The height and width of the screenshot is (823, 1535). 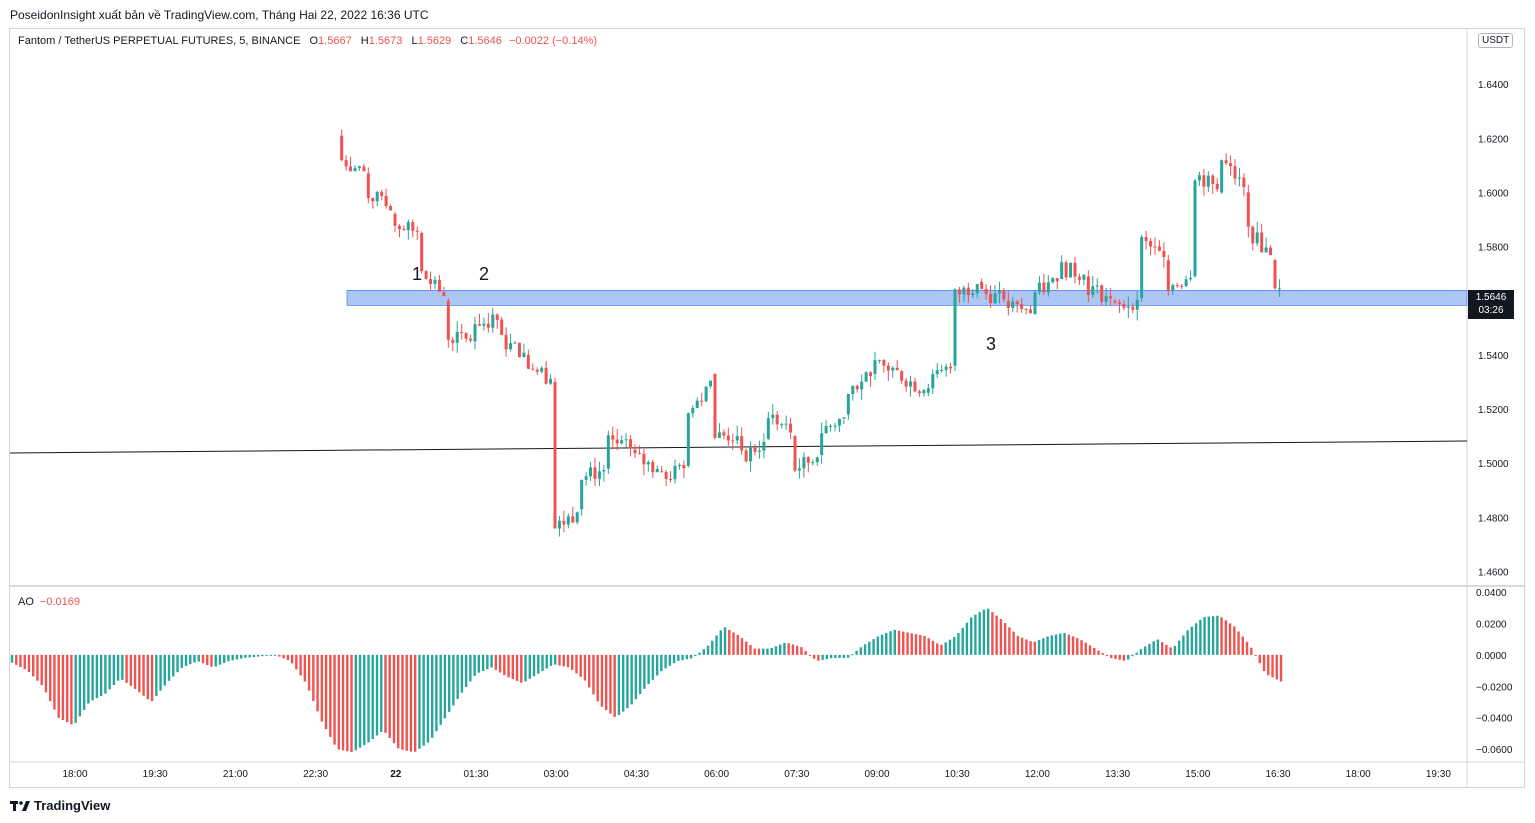 I want to click on ao-tick-label: 0.0000, so click(x=1491, y=656).